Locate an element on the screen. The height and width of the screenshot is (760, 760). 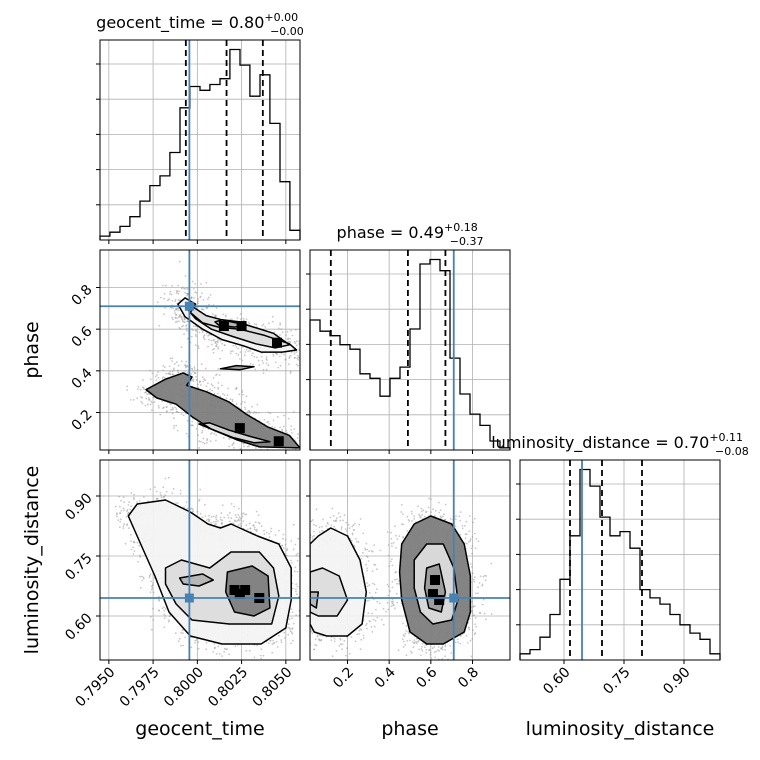
y-tick-label-1: 0.75 is located at coordinates (78, 566).